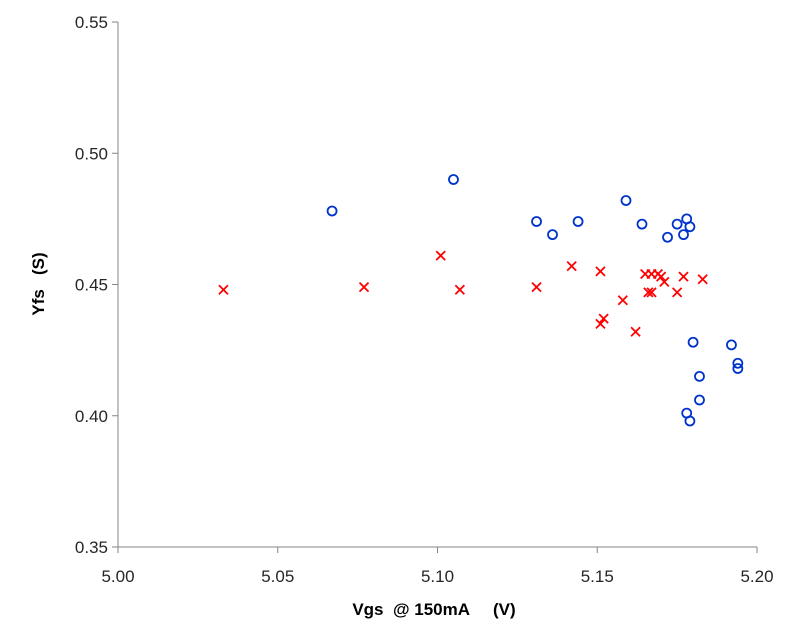 The width and height of the screenshot is (785, 636). I want to click on x-tick-label: 5.15, so click(597, 576).